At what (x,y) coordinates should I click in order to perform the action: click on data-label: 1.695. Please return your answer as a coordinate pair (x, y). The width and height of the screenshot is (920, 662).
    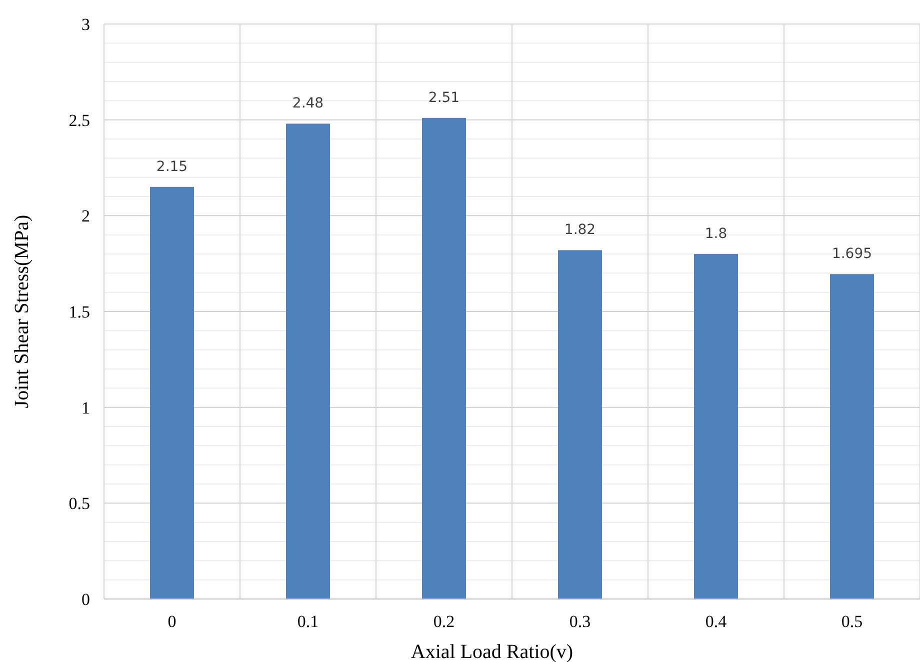
    Looking at the image, I should click on (852, 254).